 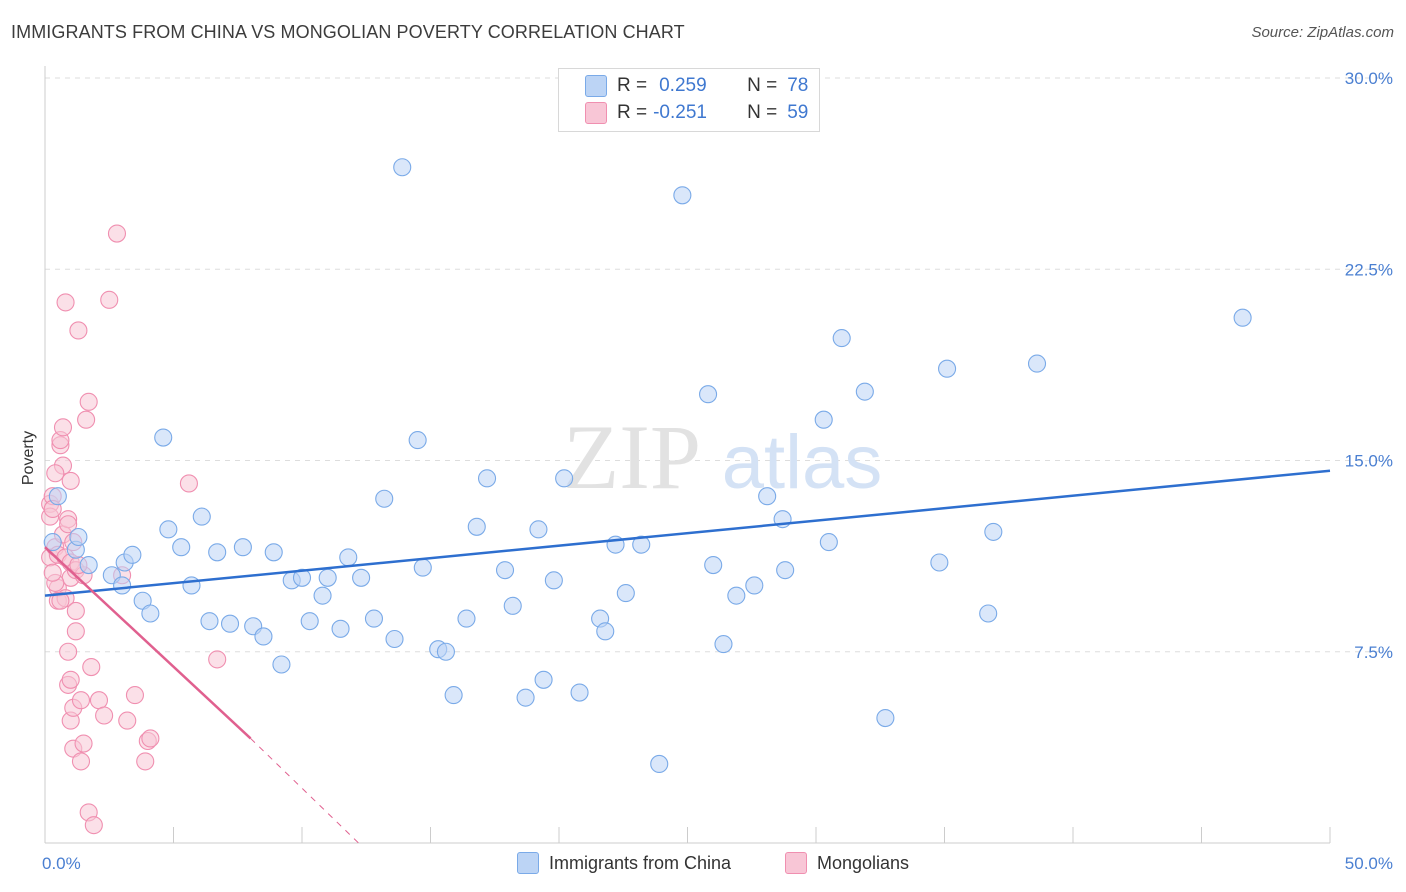 What do you see at coordinates (632, 457) in the screenshot?
I see `watermark-zip: ZIP` at bounding box center [632, 457].